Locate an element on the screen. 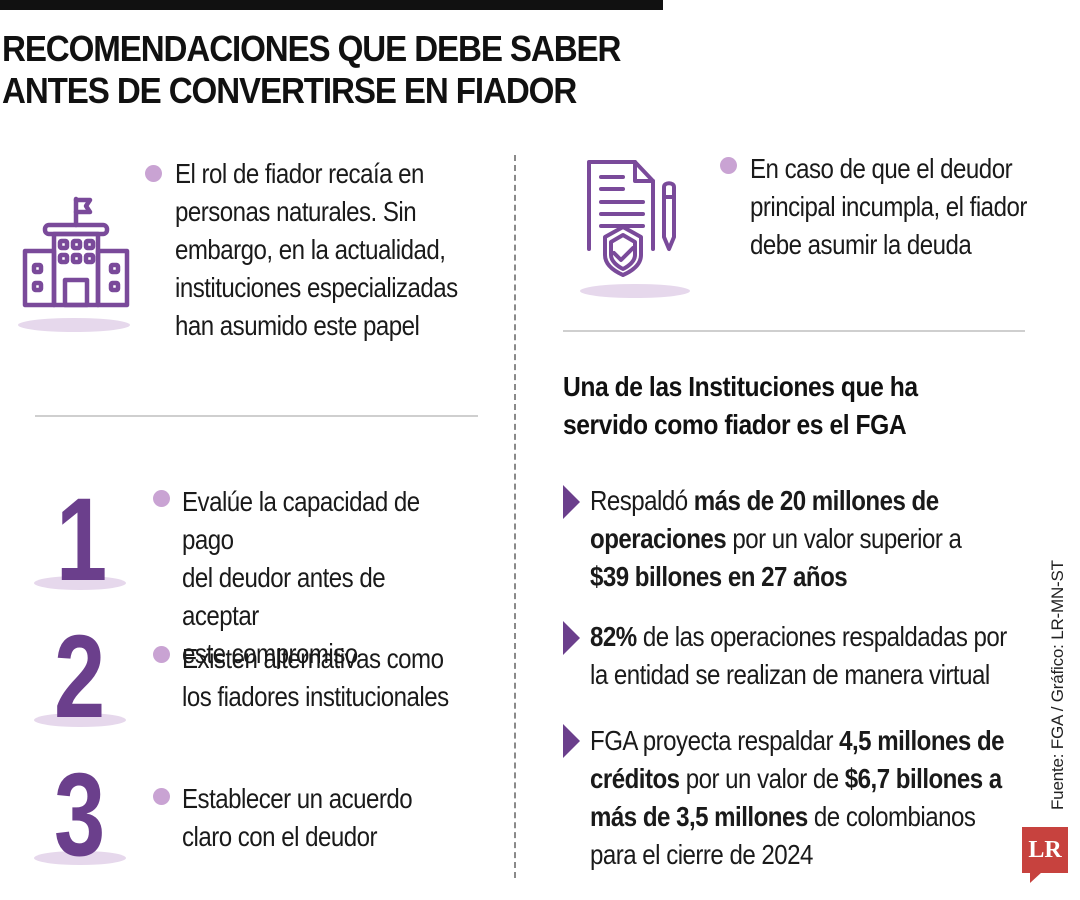 Image resolution: width=1080 pixels, height=900 pixels. left-divider is located at coordinates (256, 416).